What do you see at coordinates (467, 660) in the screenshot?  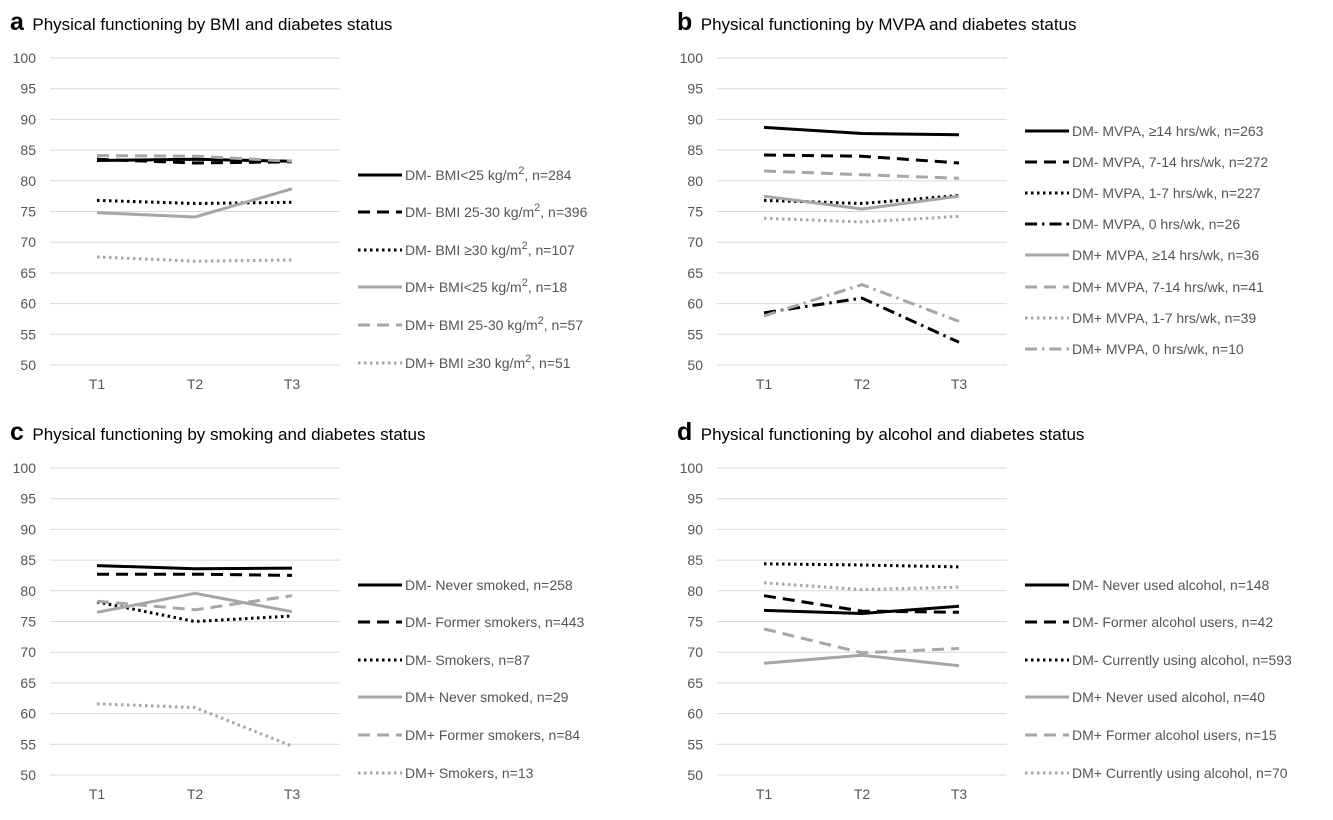 I see `legend-label: DM- Smokers, n=87` at bounding box center [467, 660].